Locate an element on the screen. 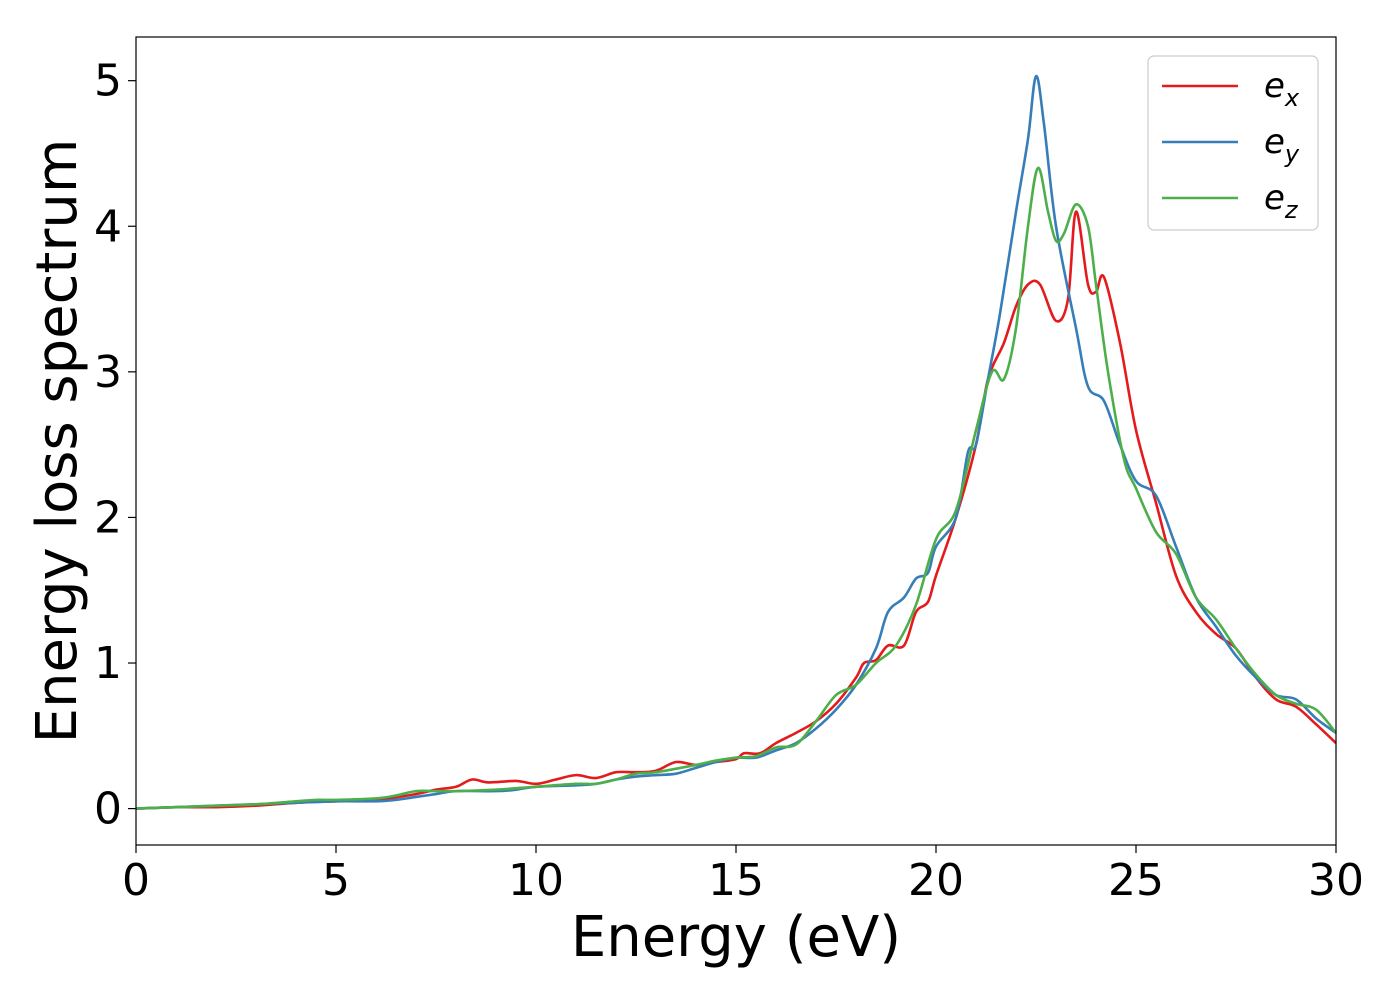 The width and height of the screenshot is (1400, 1000). x-tick-label: 25 is located at coordinates (1136, 880).